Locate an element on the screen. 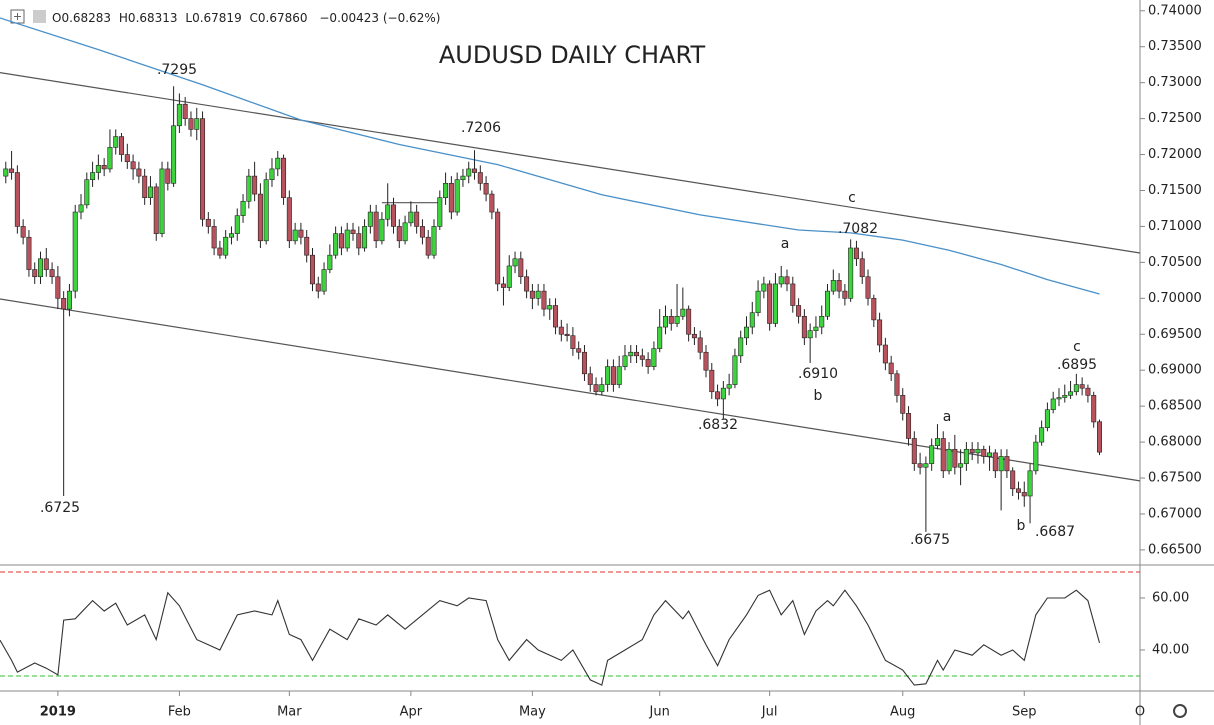 The image size is (1214, 725). x-tick-label: Aug is located at coordinates (902, 712).